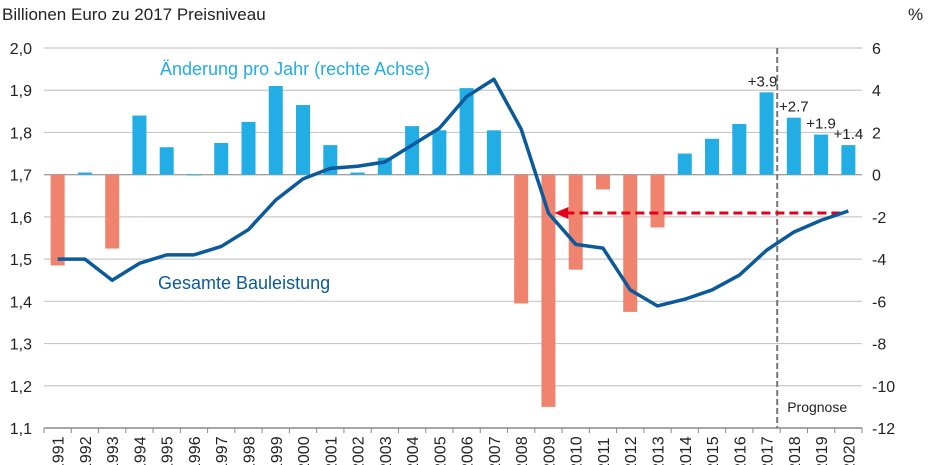 The height and width of the screenshot is (465, 930). Describe the element at coordinates (139, 145) in the screenshot. I see `bar-1994` at that location.